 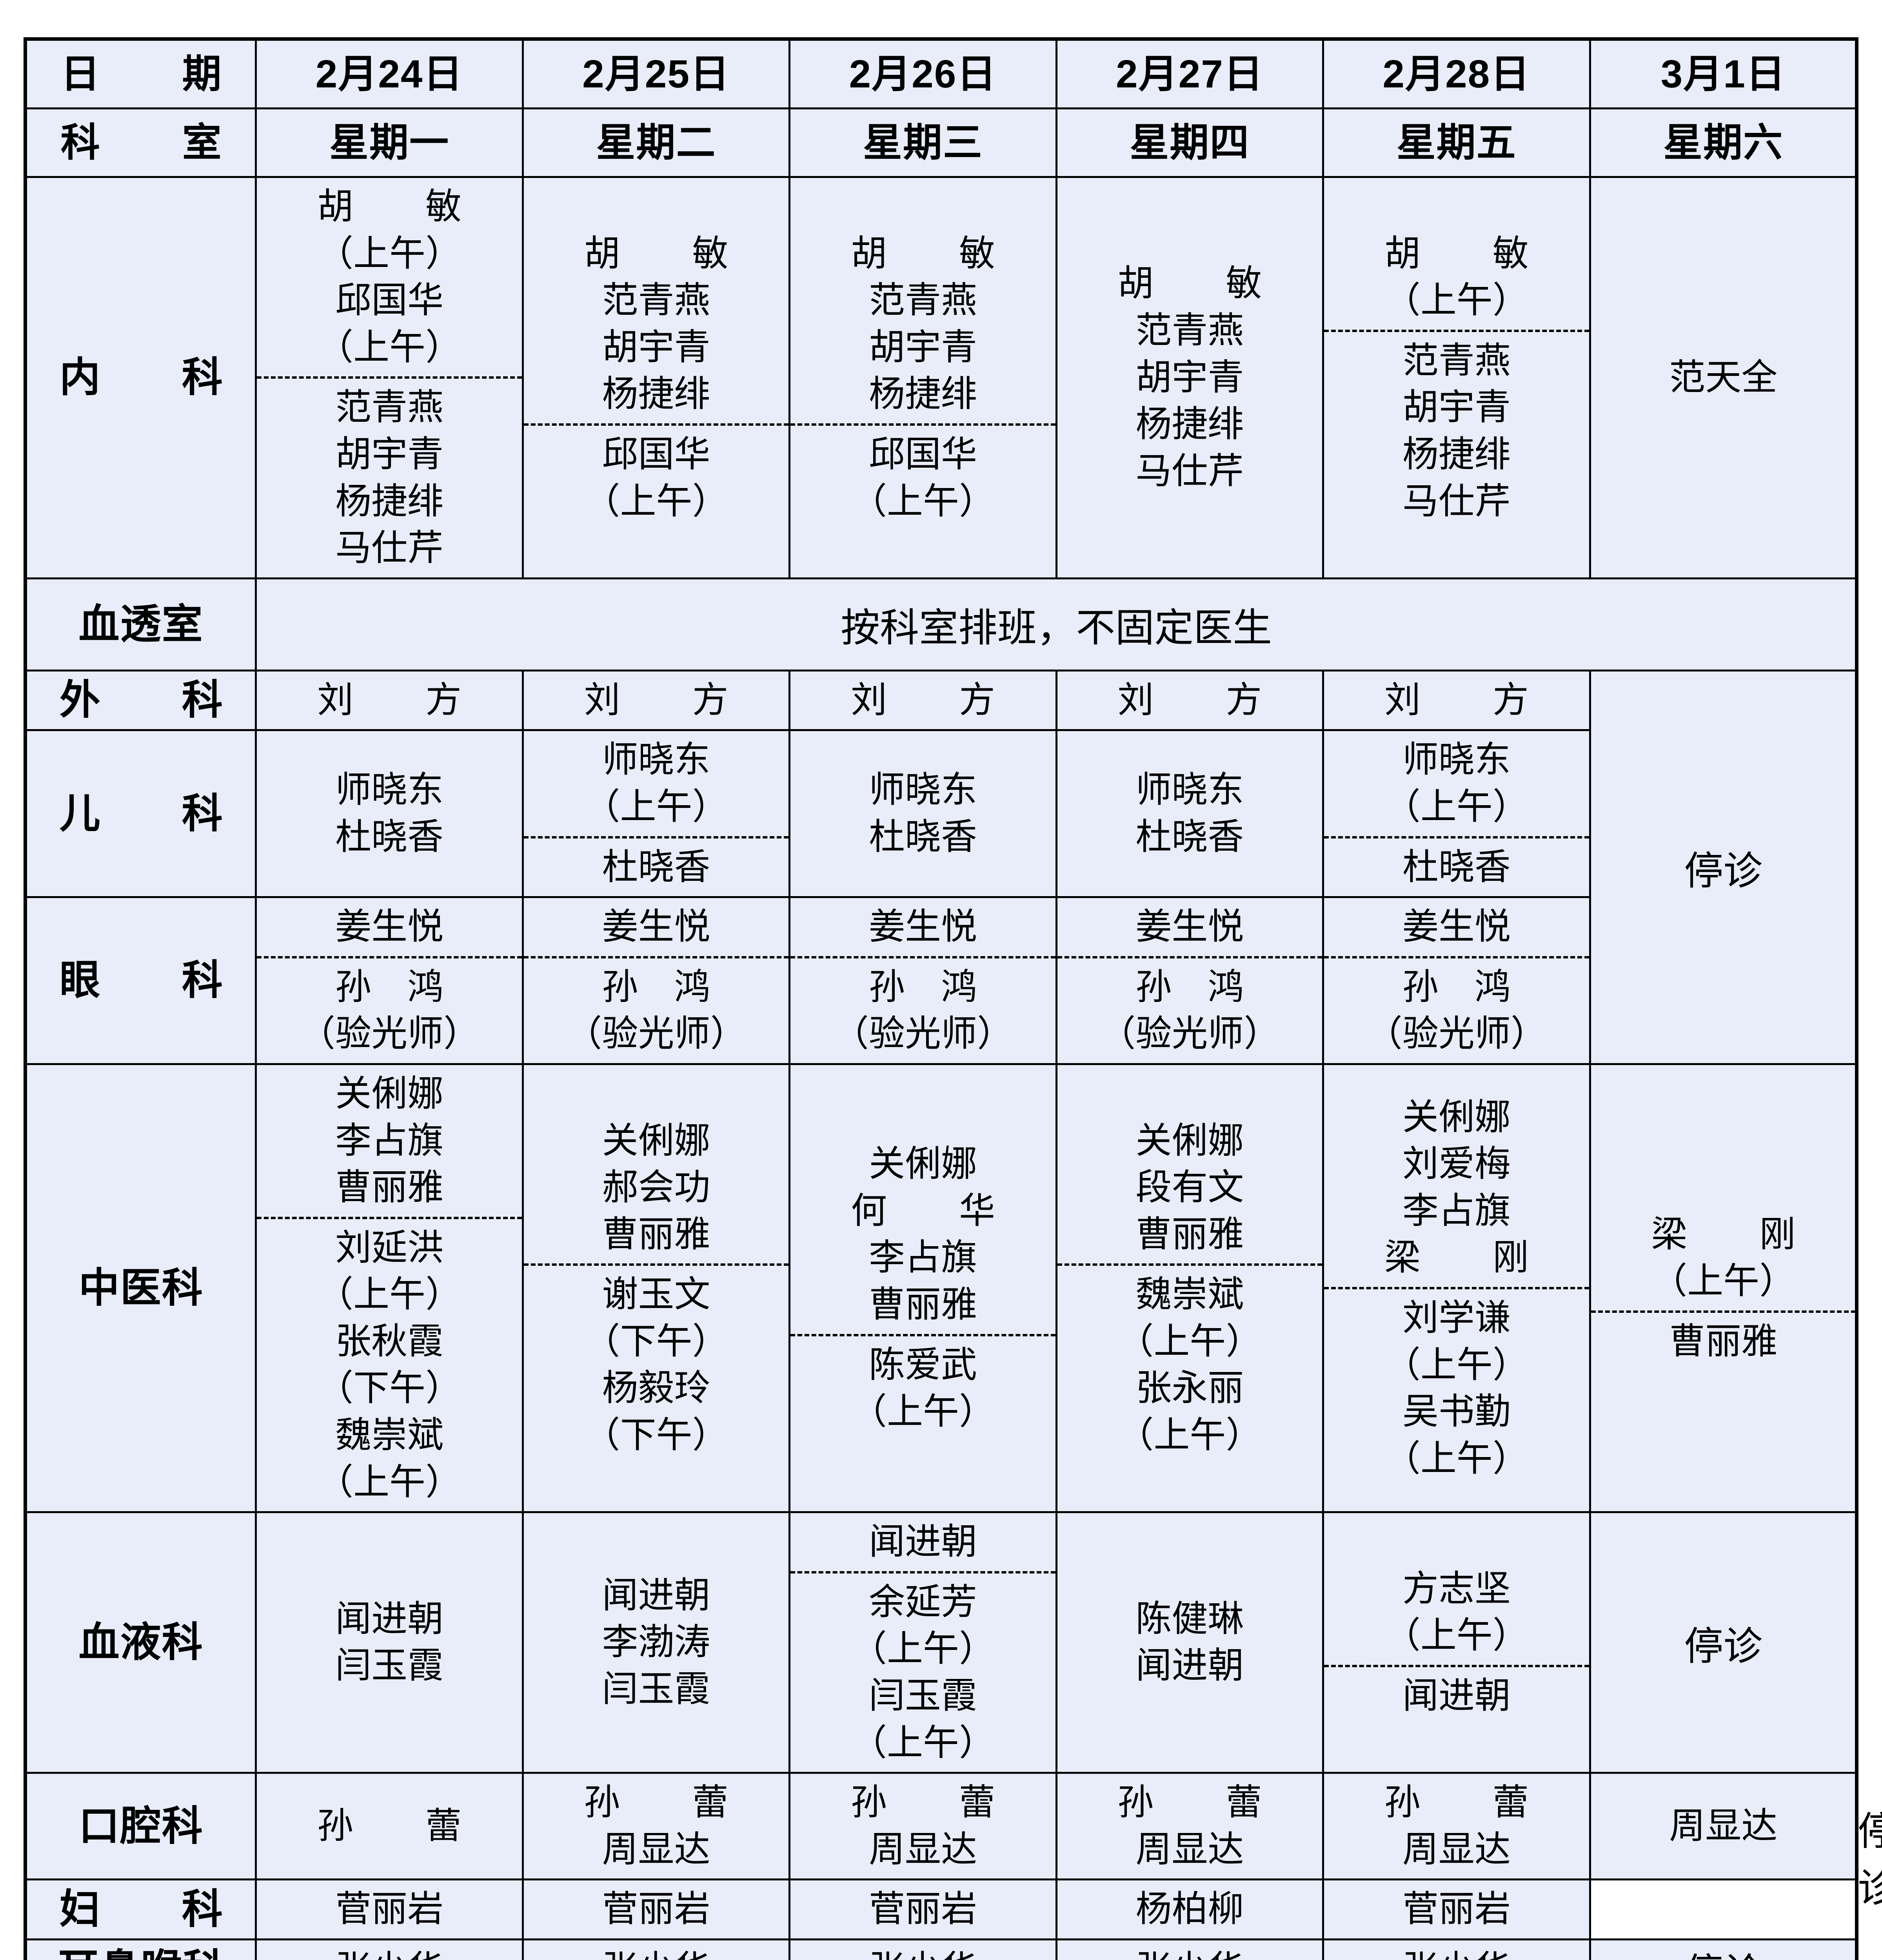 What do you see at coordinates (140, 700) in the screenshot?
I see `dept-label-3: 外 科` at bounding box center [140, 700].